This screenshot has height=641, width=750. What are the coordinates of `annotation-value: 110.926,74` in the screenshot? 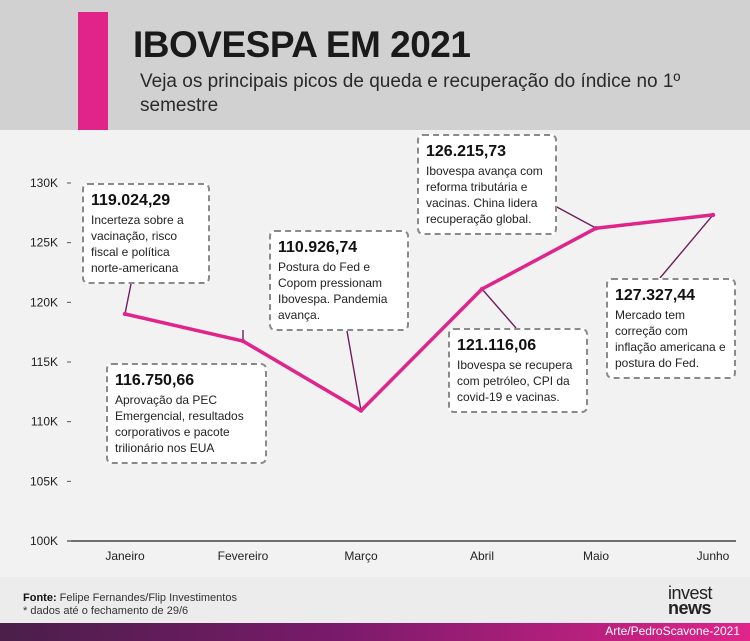 It's located at (318, 247).